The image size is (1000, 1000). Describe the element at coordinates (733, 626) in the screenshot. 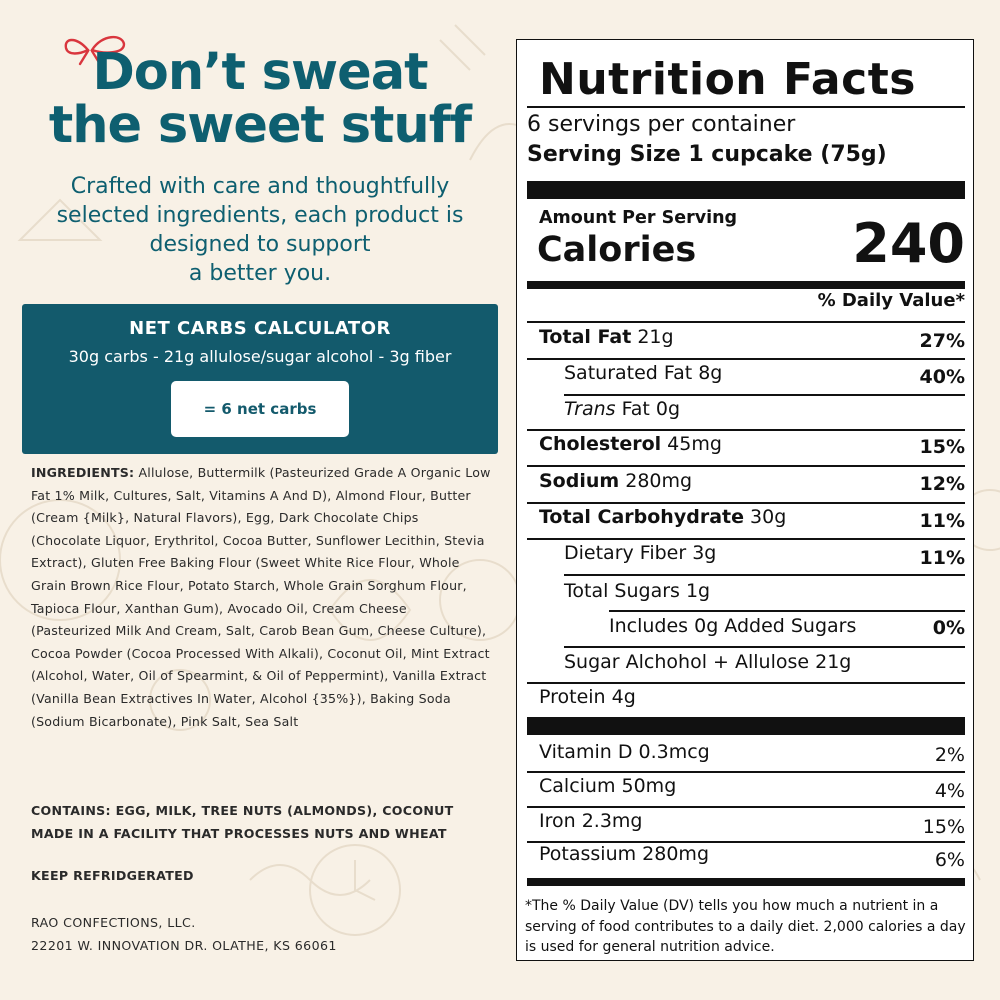

I see `nutrient-added-sugars: Includes 0g Added Sugars` at that location.